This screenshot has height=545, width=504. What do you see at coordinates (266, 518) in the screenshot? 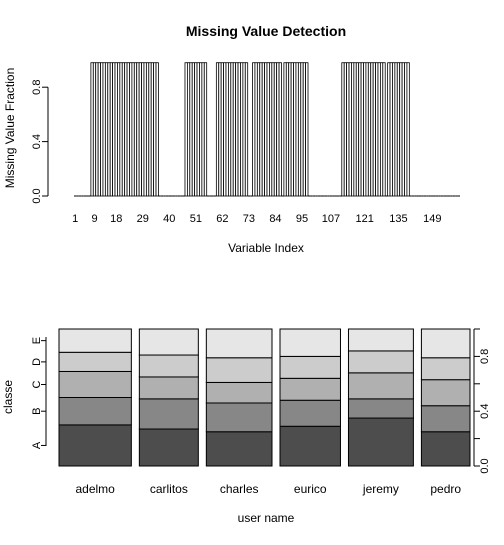
I see `bottom-x-axis-label: user name` at bounding box center [266, 518].